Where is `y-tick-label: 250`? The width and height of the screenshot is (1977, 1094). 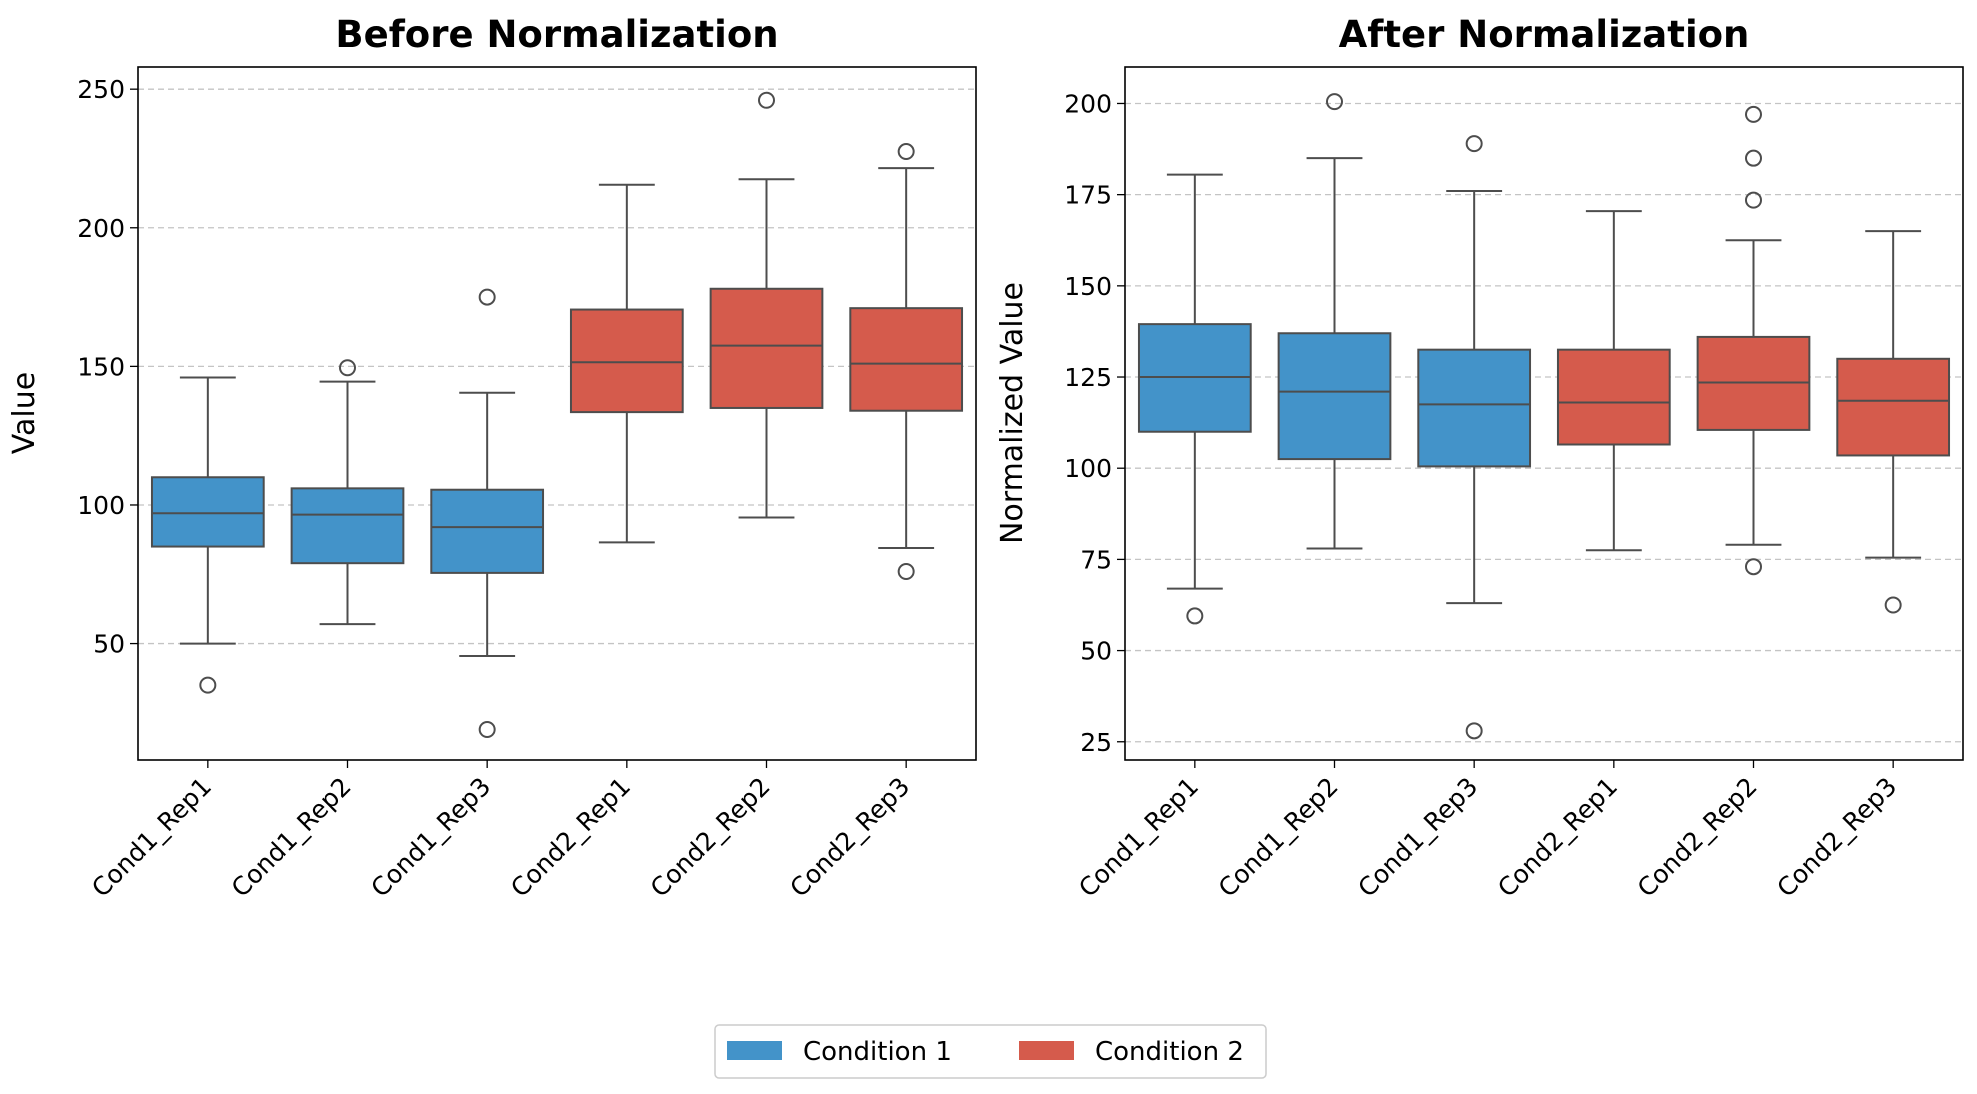
y-tick-label: 250 is located at coordinates (101, 89).